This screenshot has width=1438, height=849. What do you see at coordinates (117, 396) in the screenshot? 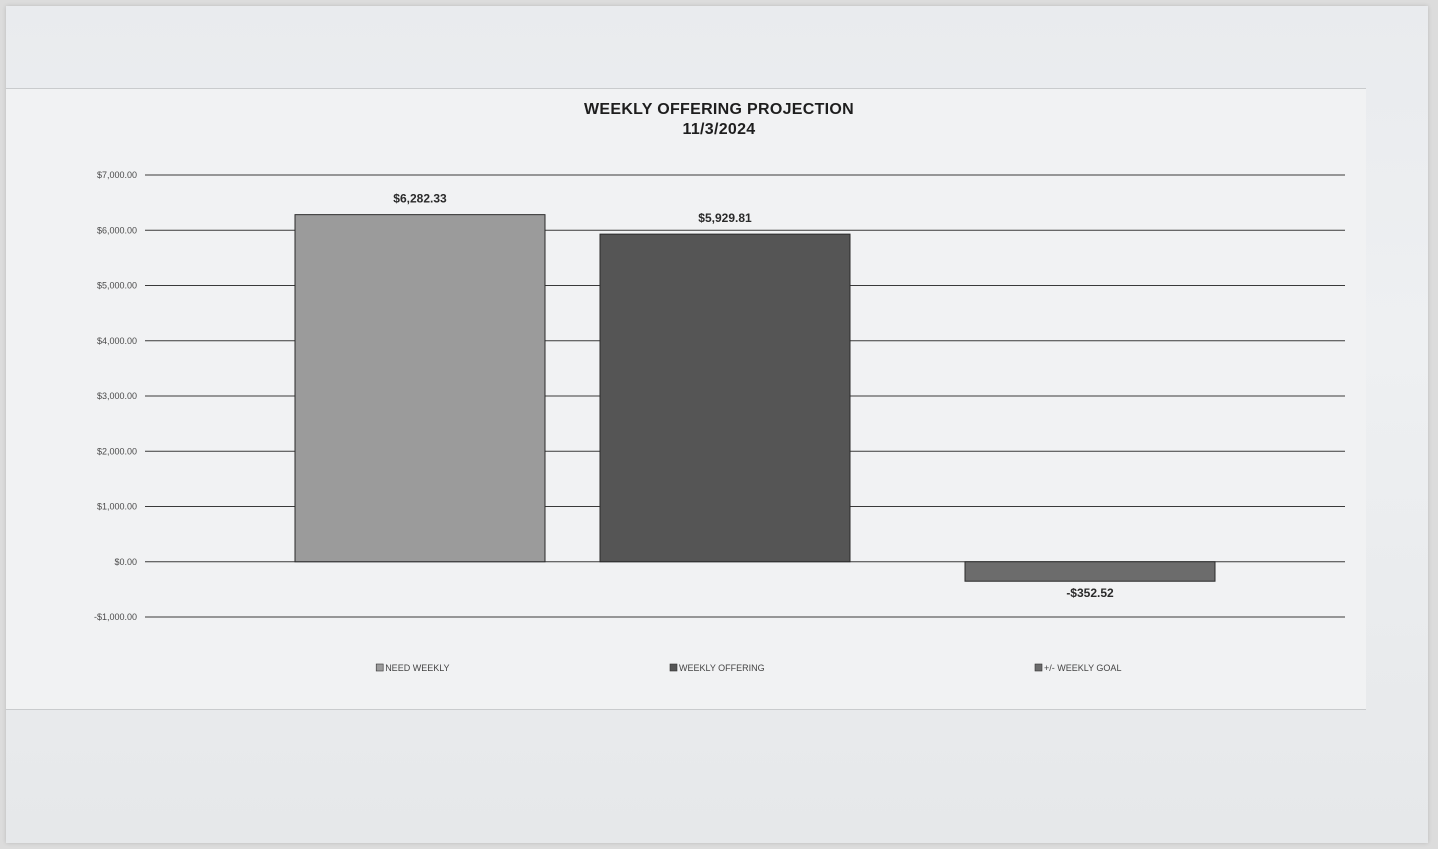
I see `y-tick-label: $3,000.00` at bounding box center [117, 396].